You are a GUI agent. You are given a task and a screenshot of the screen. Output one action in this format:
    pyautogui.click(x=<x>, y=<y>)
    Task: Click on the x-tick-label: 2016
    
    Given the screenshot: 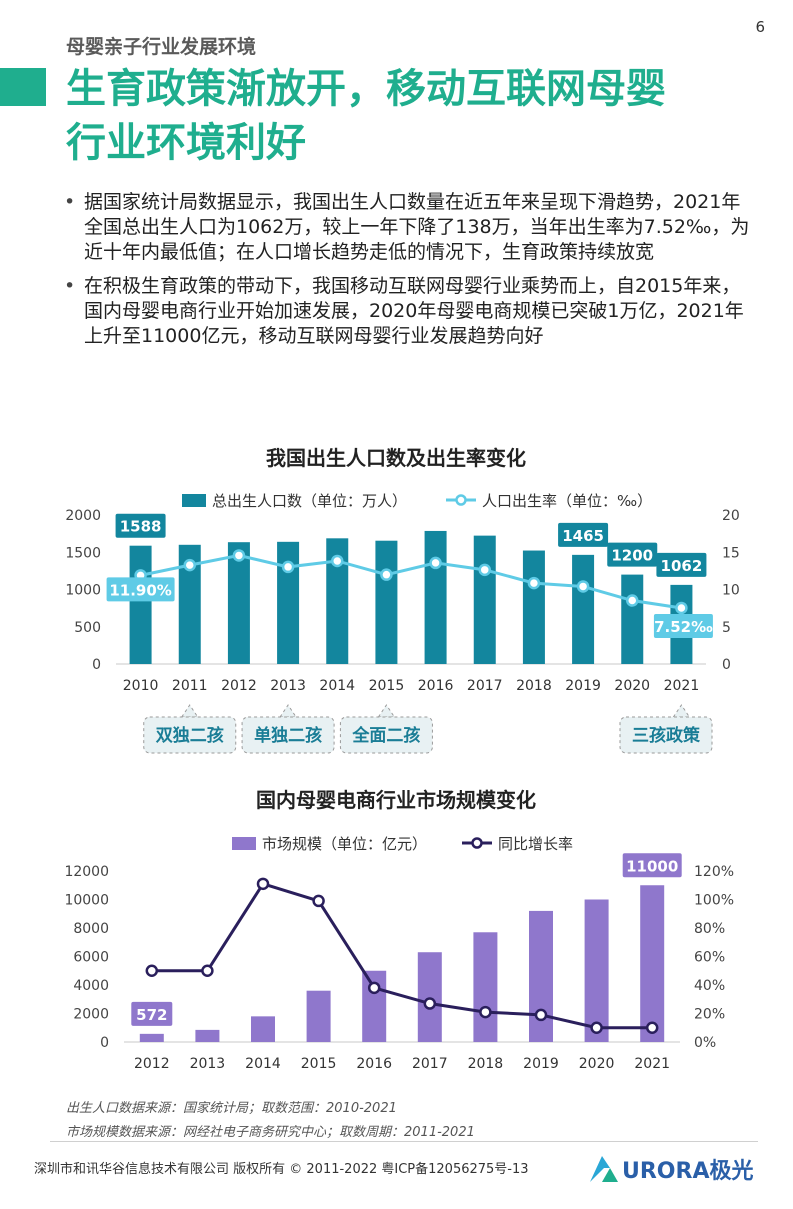 What is the action you would take?
    pyautogui.click(x=374, y=1064)
    